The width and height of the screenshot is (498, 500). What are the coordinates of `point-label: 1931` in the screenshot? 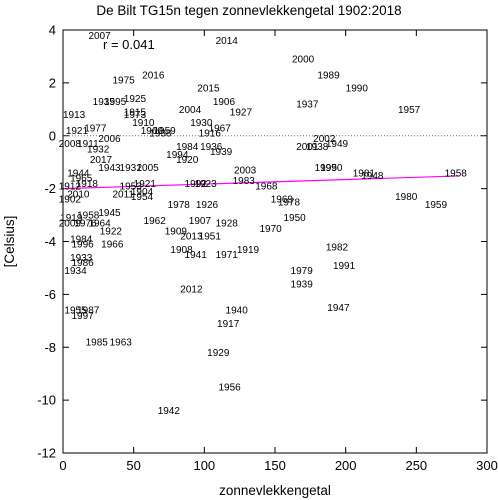 It's located at (131, 168).